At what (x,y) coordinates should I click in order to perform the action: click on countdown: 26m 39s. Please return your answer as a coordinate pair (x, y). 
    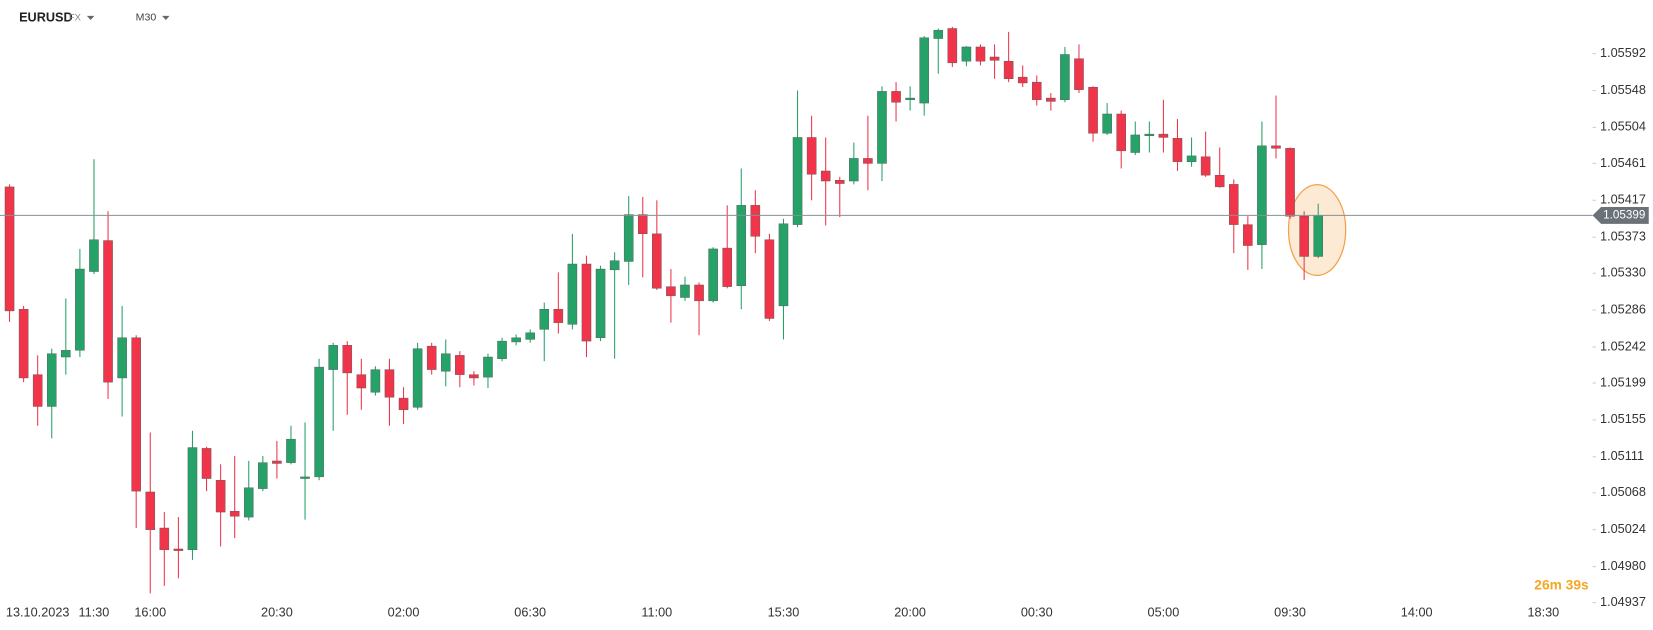
    Looking at the image, I should click on (1561, 584).